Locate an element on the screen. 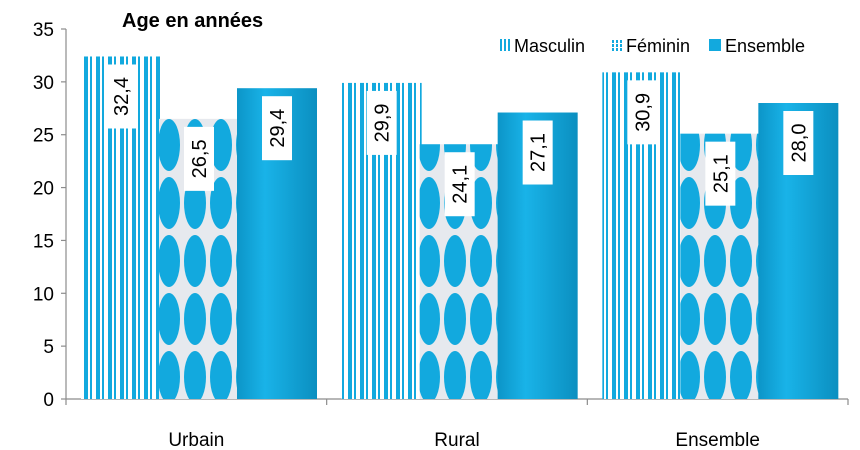  legend: Masculin Féminin Ensemble is located at coordinates (651, 46).